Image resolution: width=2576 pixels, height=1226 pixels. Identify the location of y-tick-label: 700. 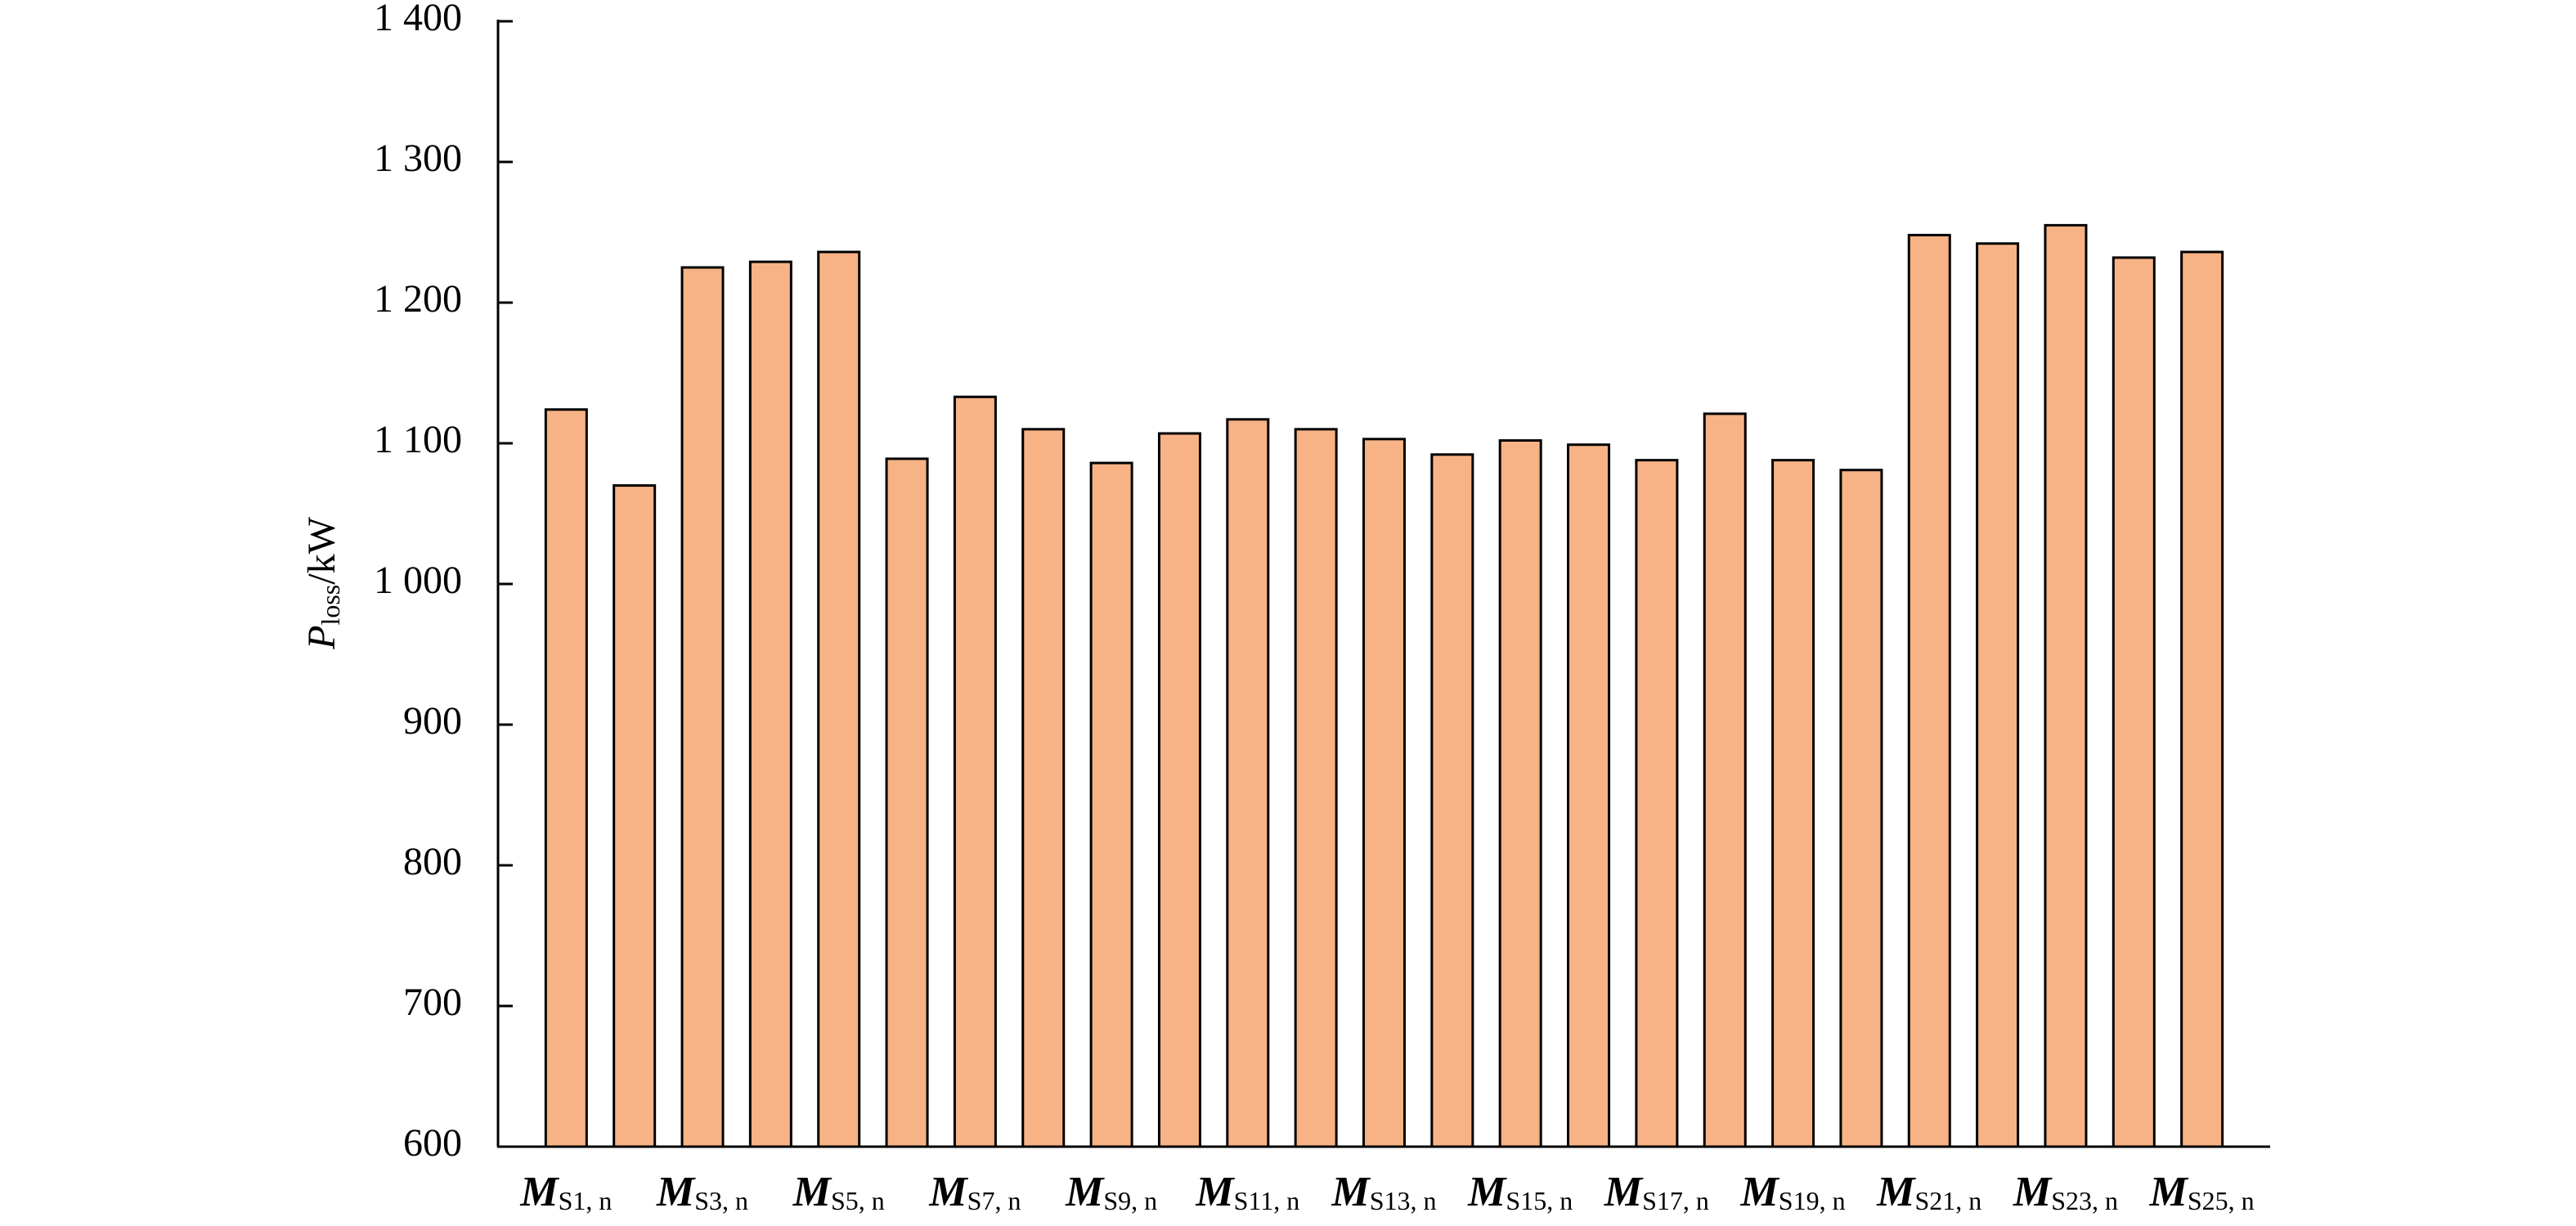
(432, 1002).